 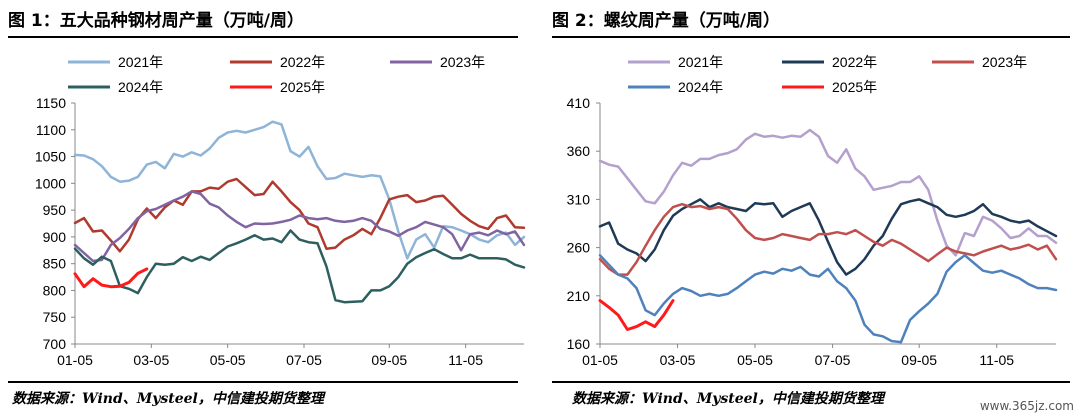 What do you see at coordinates (156, 21) in the screenshot?
I see `chart-1-title: 图 1：五大品种钢材周产量（万吨/周）` at bounding box center [156, 21].